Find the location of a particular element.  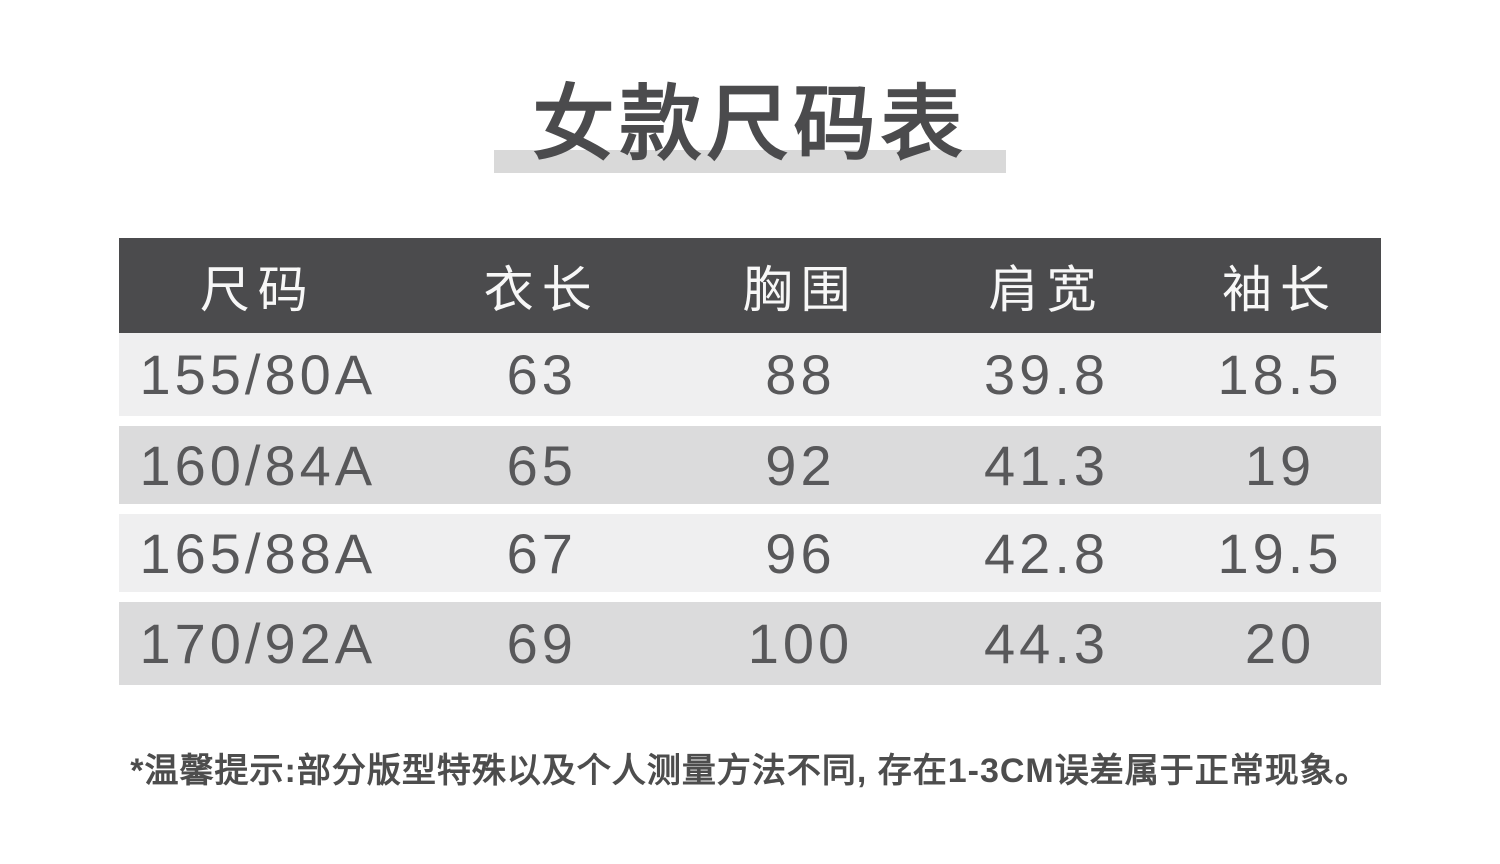

length-cell: 67 is located at coordinates (541, 550).